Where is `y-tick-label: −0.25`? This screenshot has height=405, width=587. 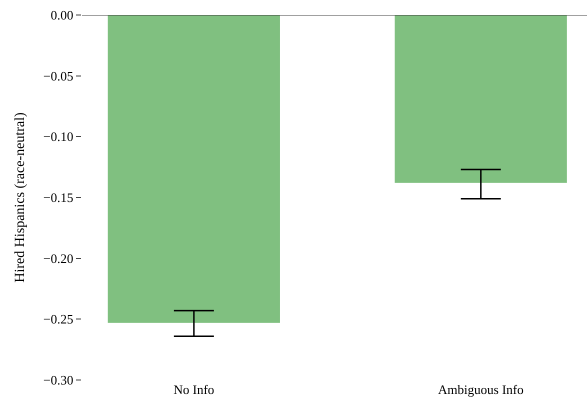 y-tick-label: −0.25 is located at coordinates (58, 319).